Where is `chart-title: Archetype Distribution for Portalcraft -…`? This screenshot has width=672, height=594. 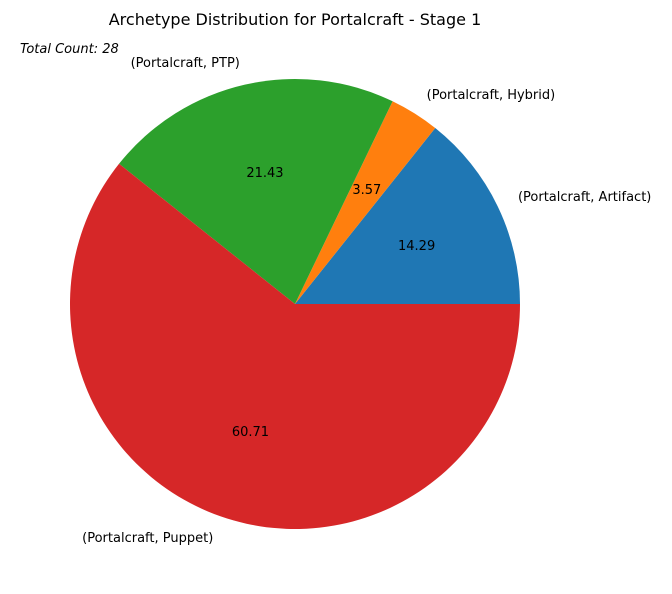 chart-title: Archetype Distribution for Portalcraft -… is located at coordinates (295, 19).